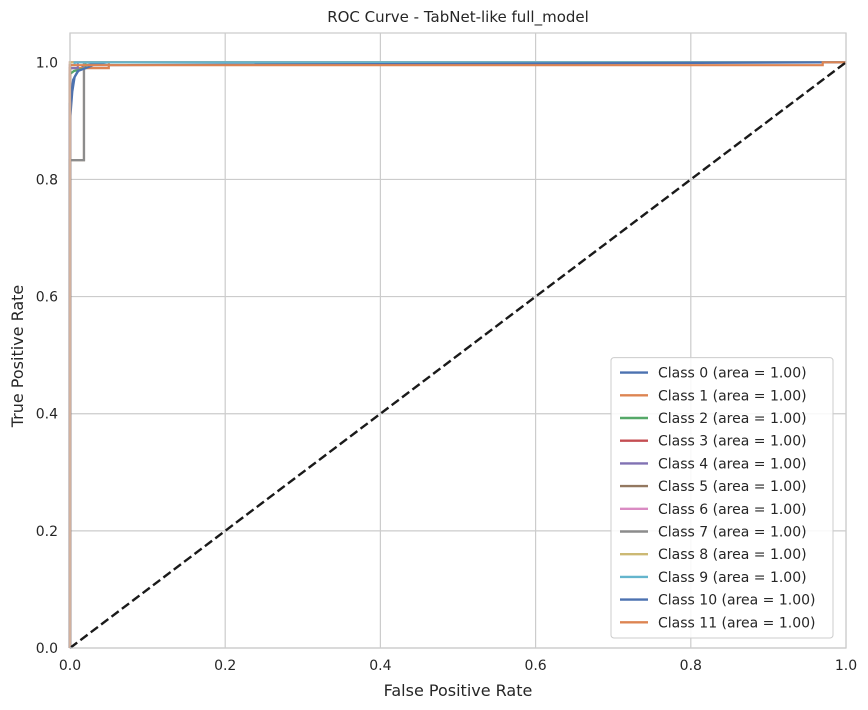 This screenshot has width=868, height=710. What do you see at coordinates (737, 623) in the screenshot?
I see `legend-label: Class 11 (area = 1.00)` at bounding box center [737, 623].